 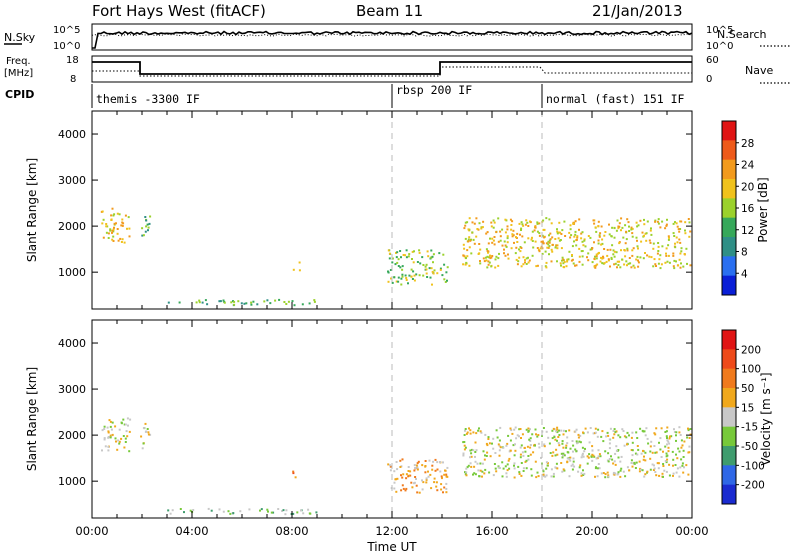 I want to click on power-ylabel: Slant Range [km], so click(x=32, y=210).